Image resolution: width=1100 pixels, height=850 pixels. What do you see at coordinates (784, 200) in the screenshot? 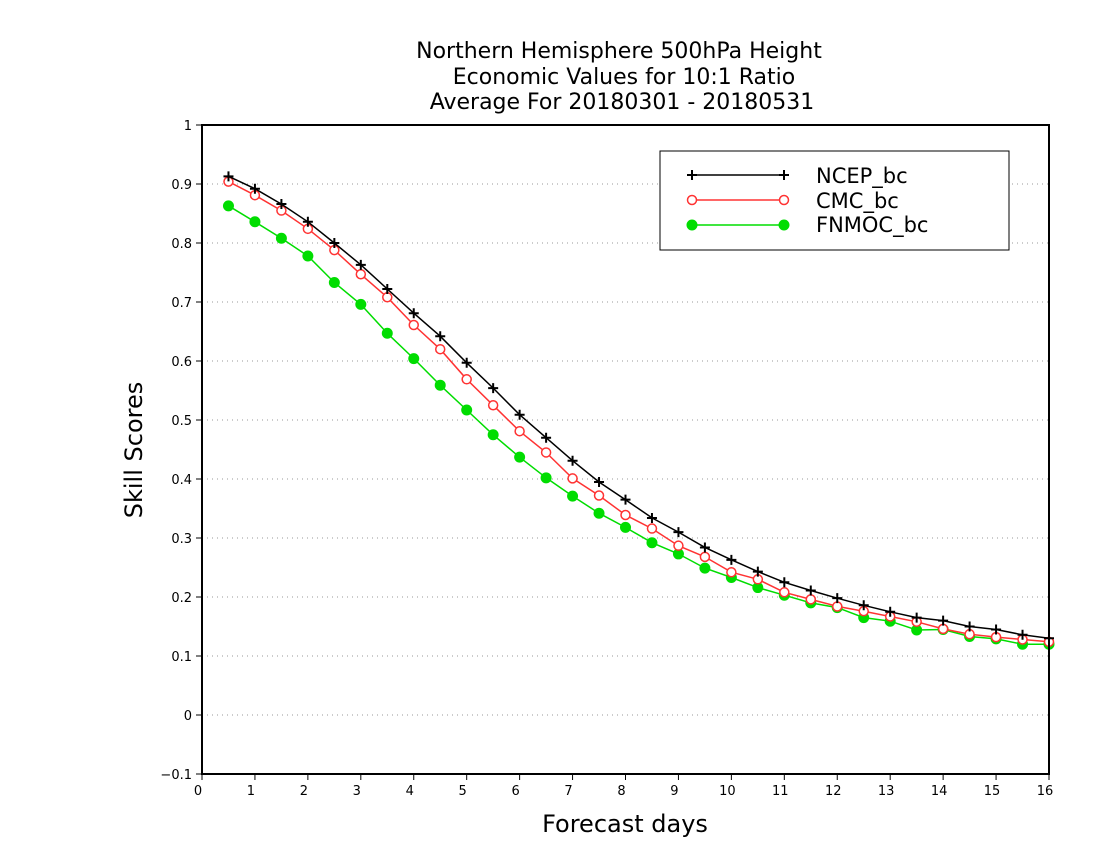
I see `legend-marker-cmc-bc` at bounding box center [784, 200].